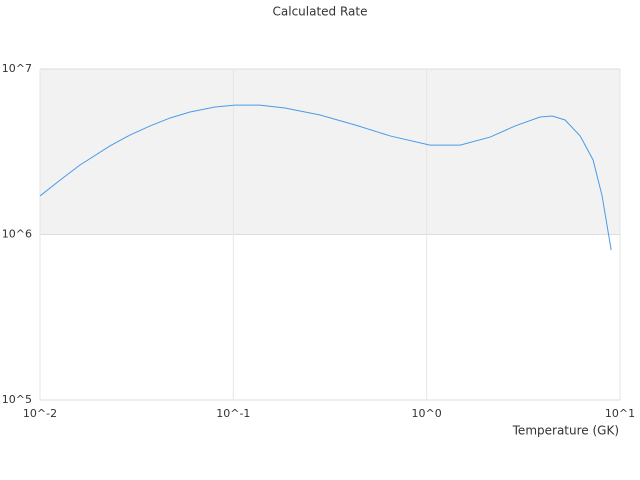 The width and height of the screenshot is (640, 480). I want to click on y-tick-label: 10^5, so click(17, 399).